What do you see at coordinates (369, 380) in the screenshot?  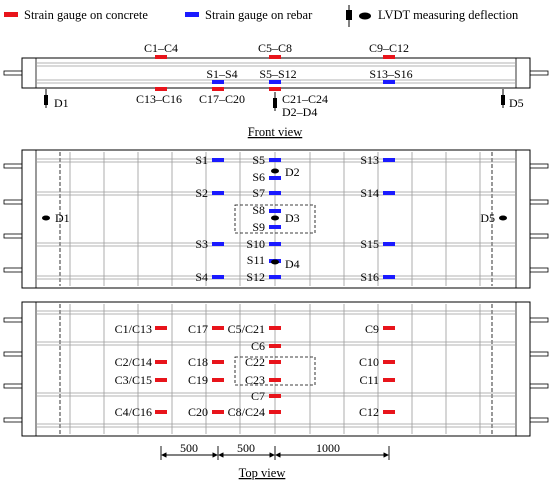 I see `label-c11: C11` at bounding box center [369, 380].